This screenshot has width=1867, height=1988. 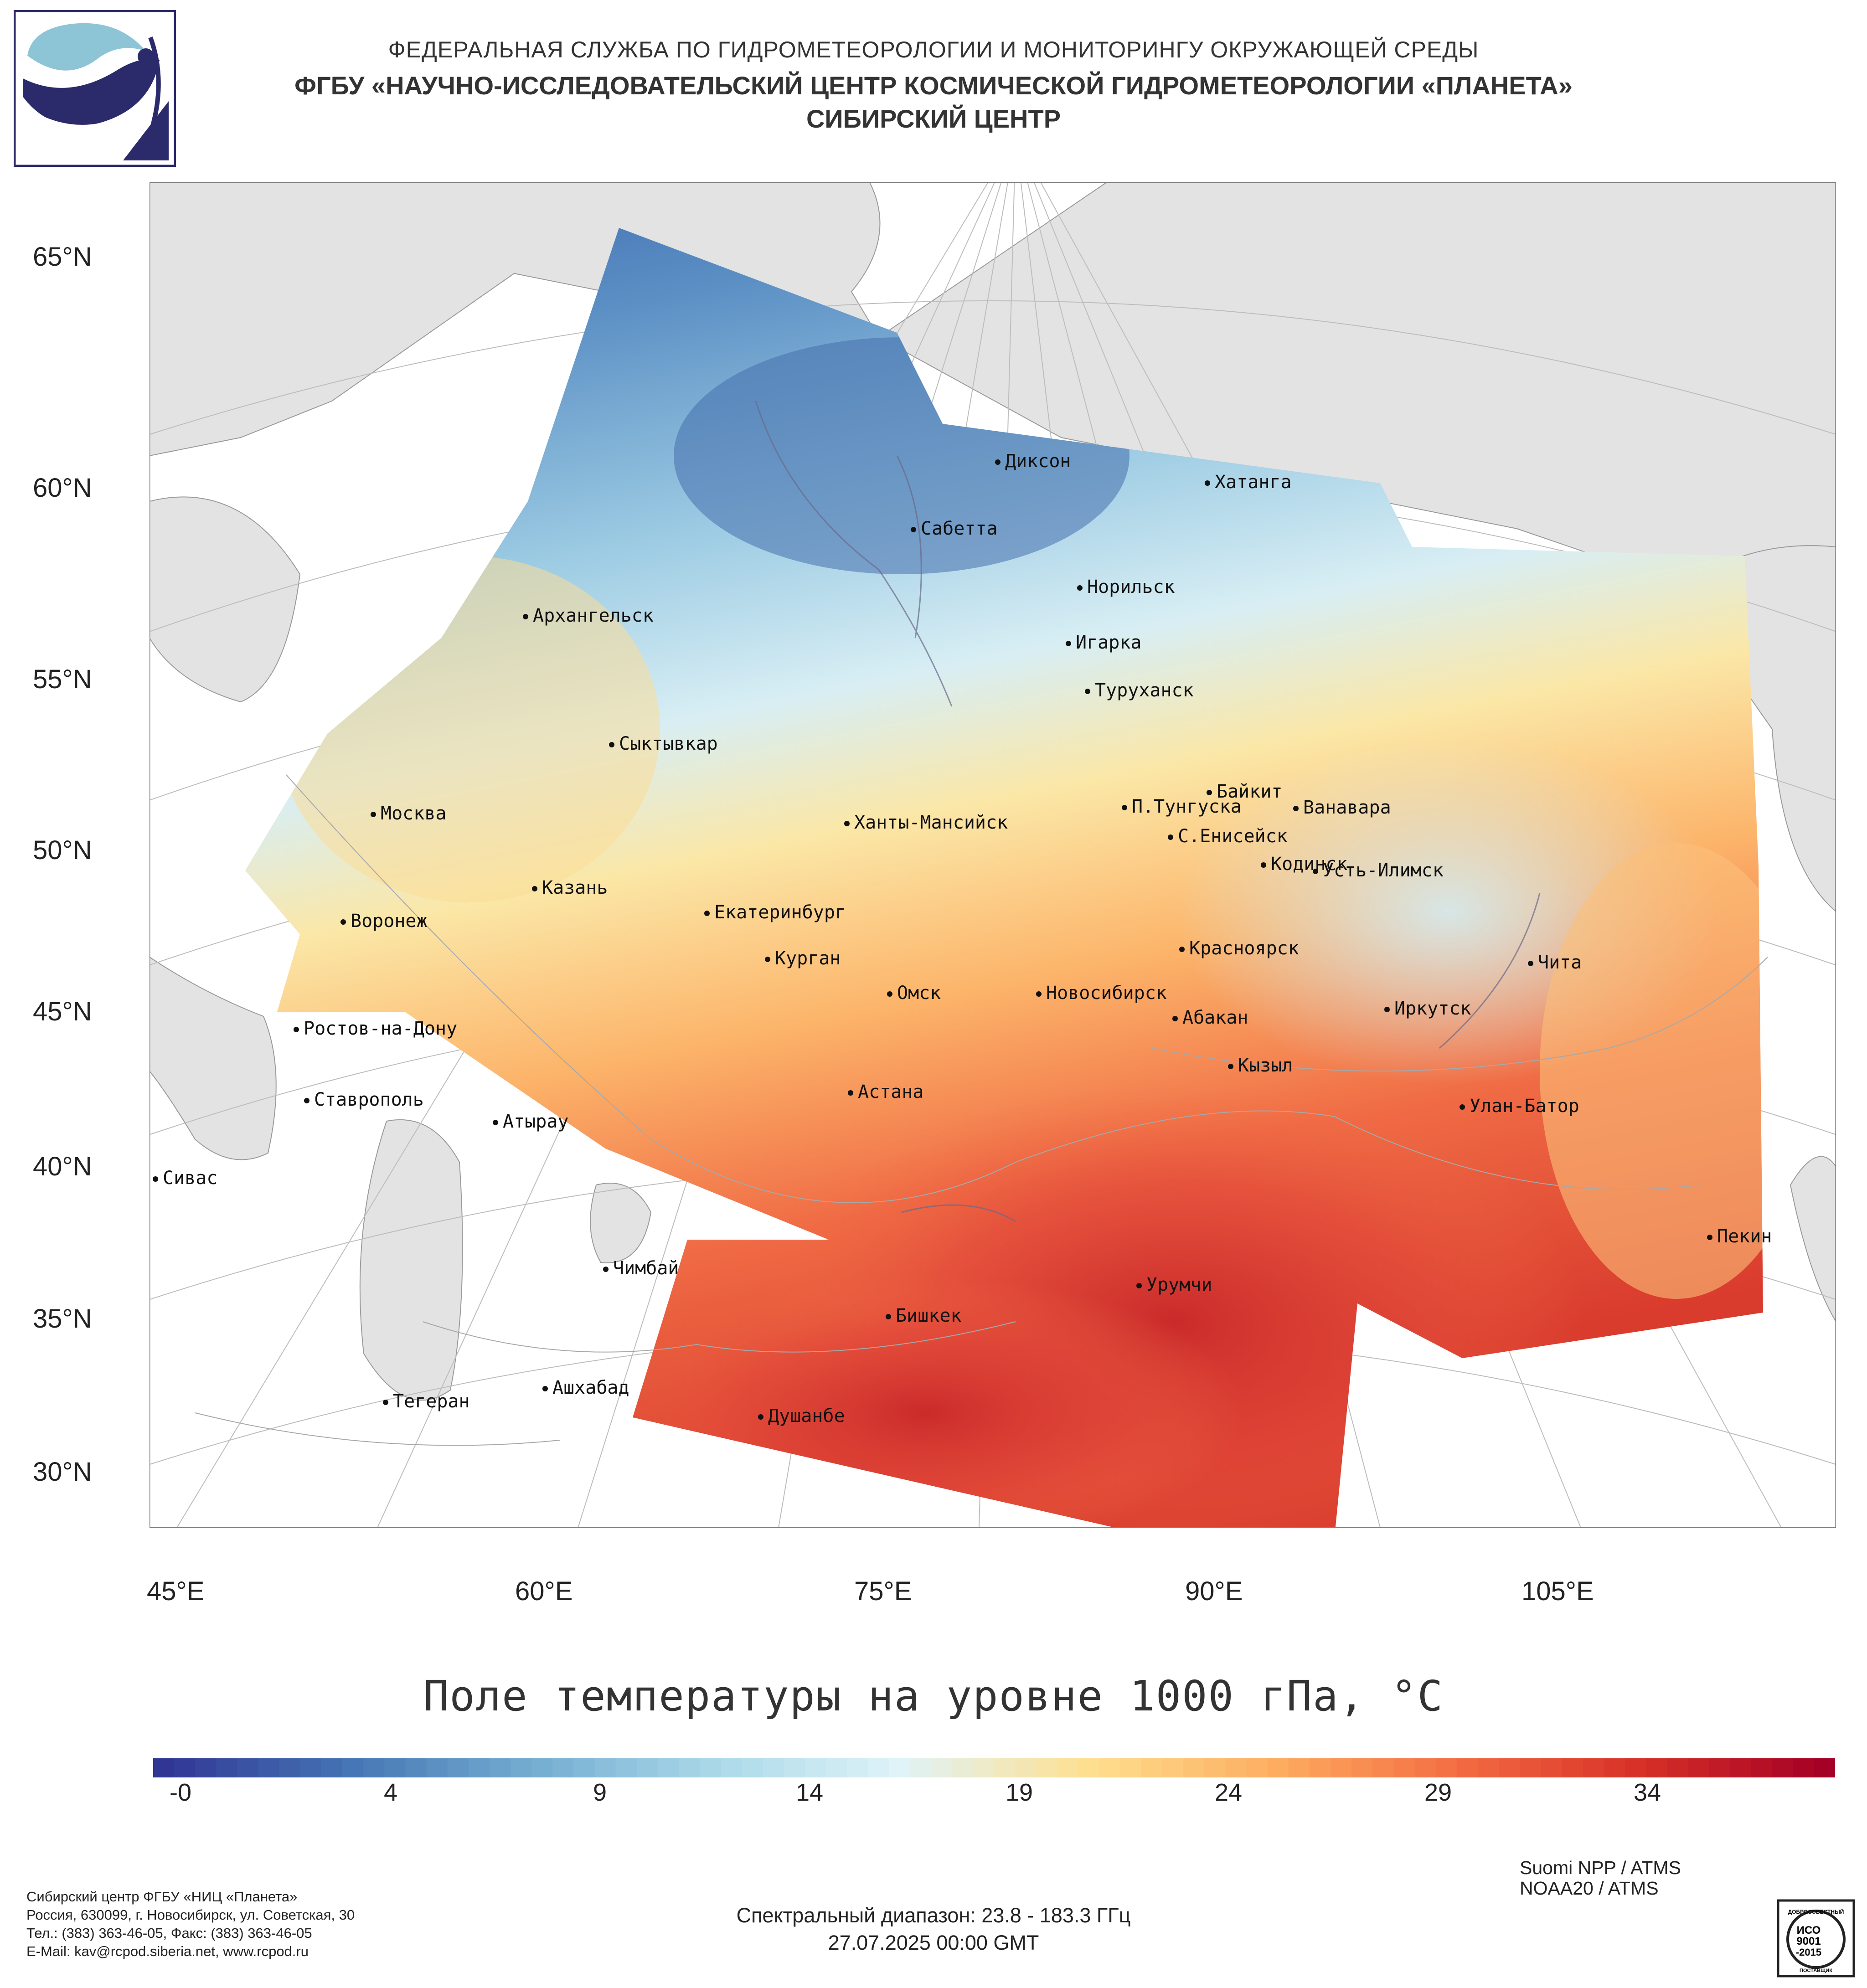 What do you see at coordinates (803, 959) in the screenshot?
I see `city-label: Курган` at bounding box center [803, 959].